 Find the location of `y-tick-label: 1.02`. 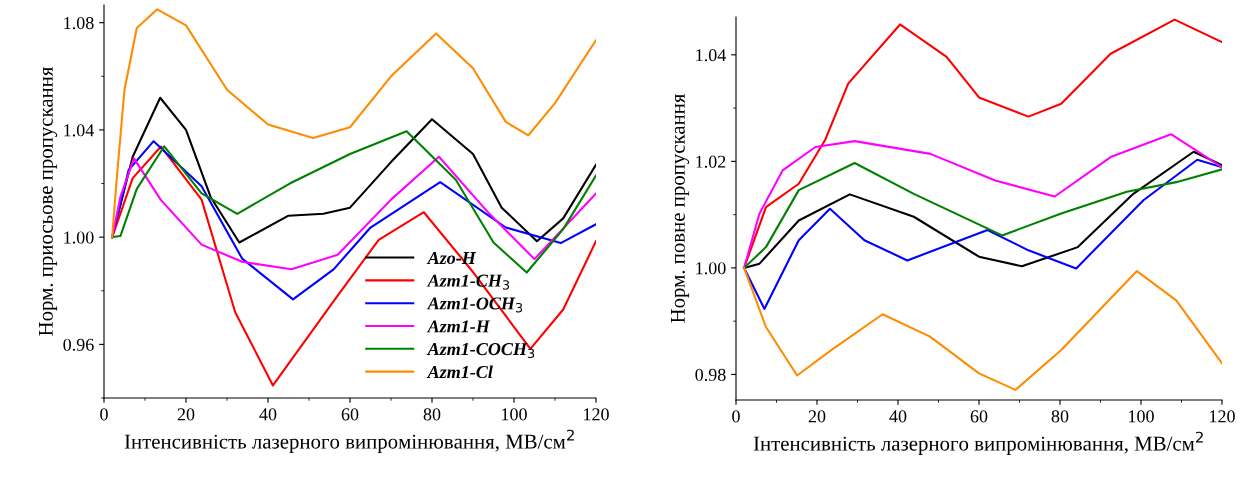

y-tick-label: 1.02 is located at coordinates (711, 161).